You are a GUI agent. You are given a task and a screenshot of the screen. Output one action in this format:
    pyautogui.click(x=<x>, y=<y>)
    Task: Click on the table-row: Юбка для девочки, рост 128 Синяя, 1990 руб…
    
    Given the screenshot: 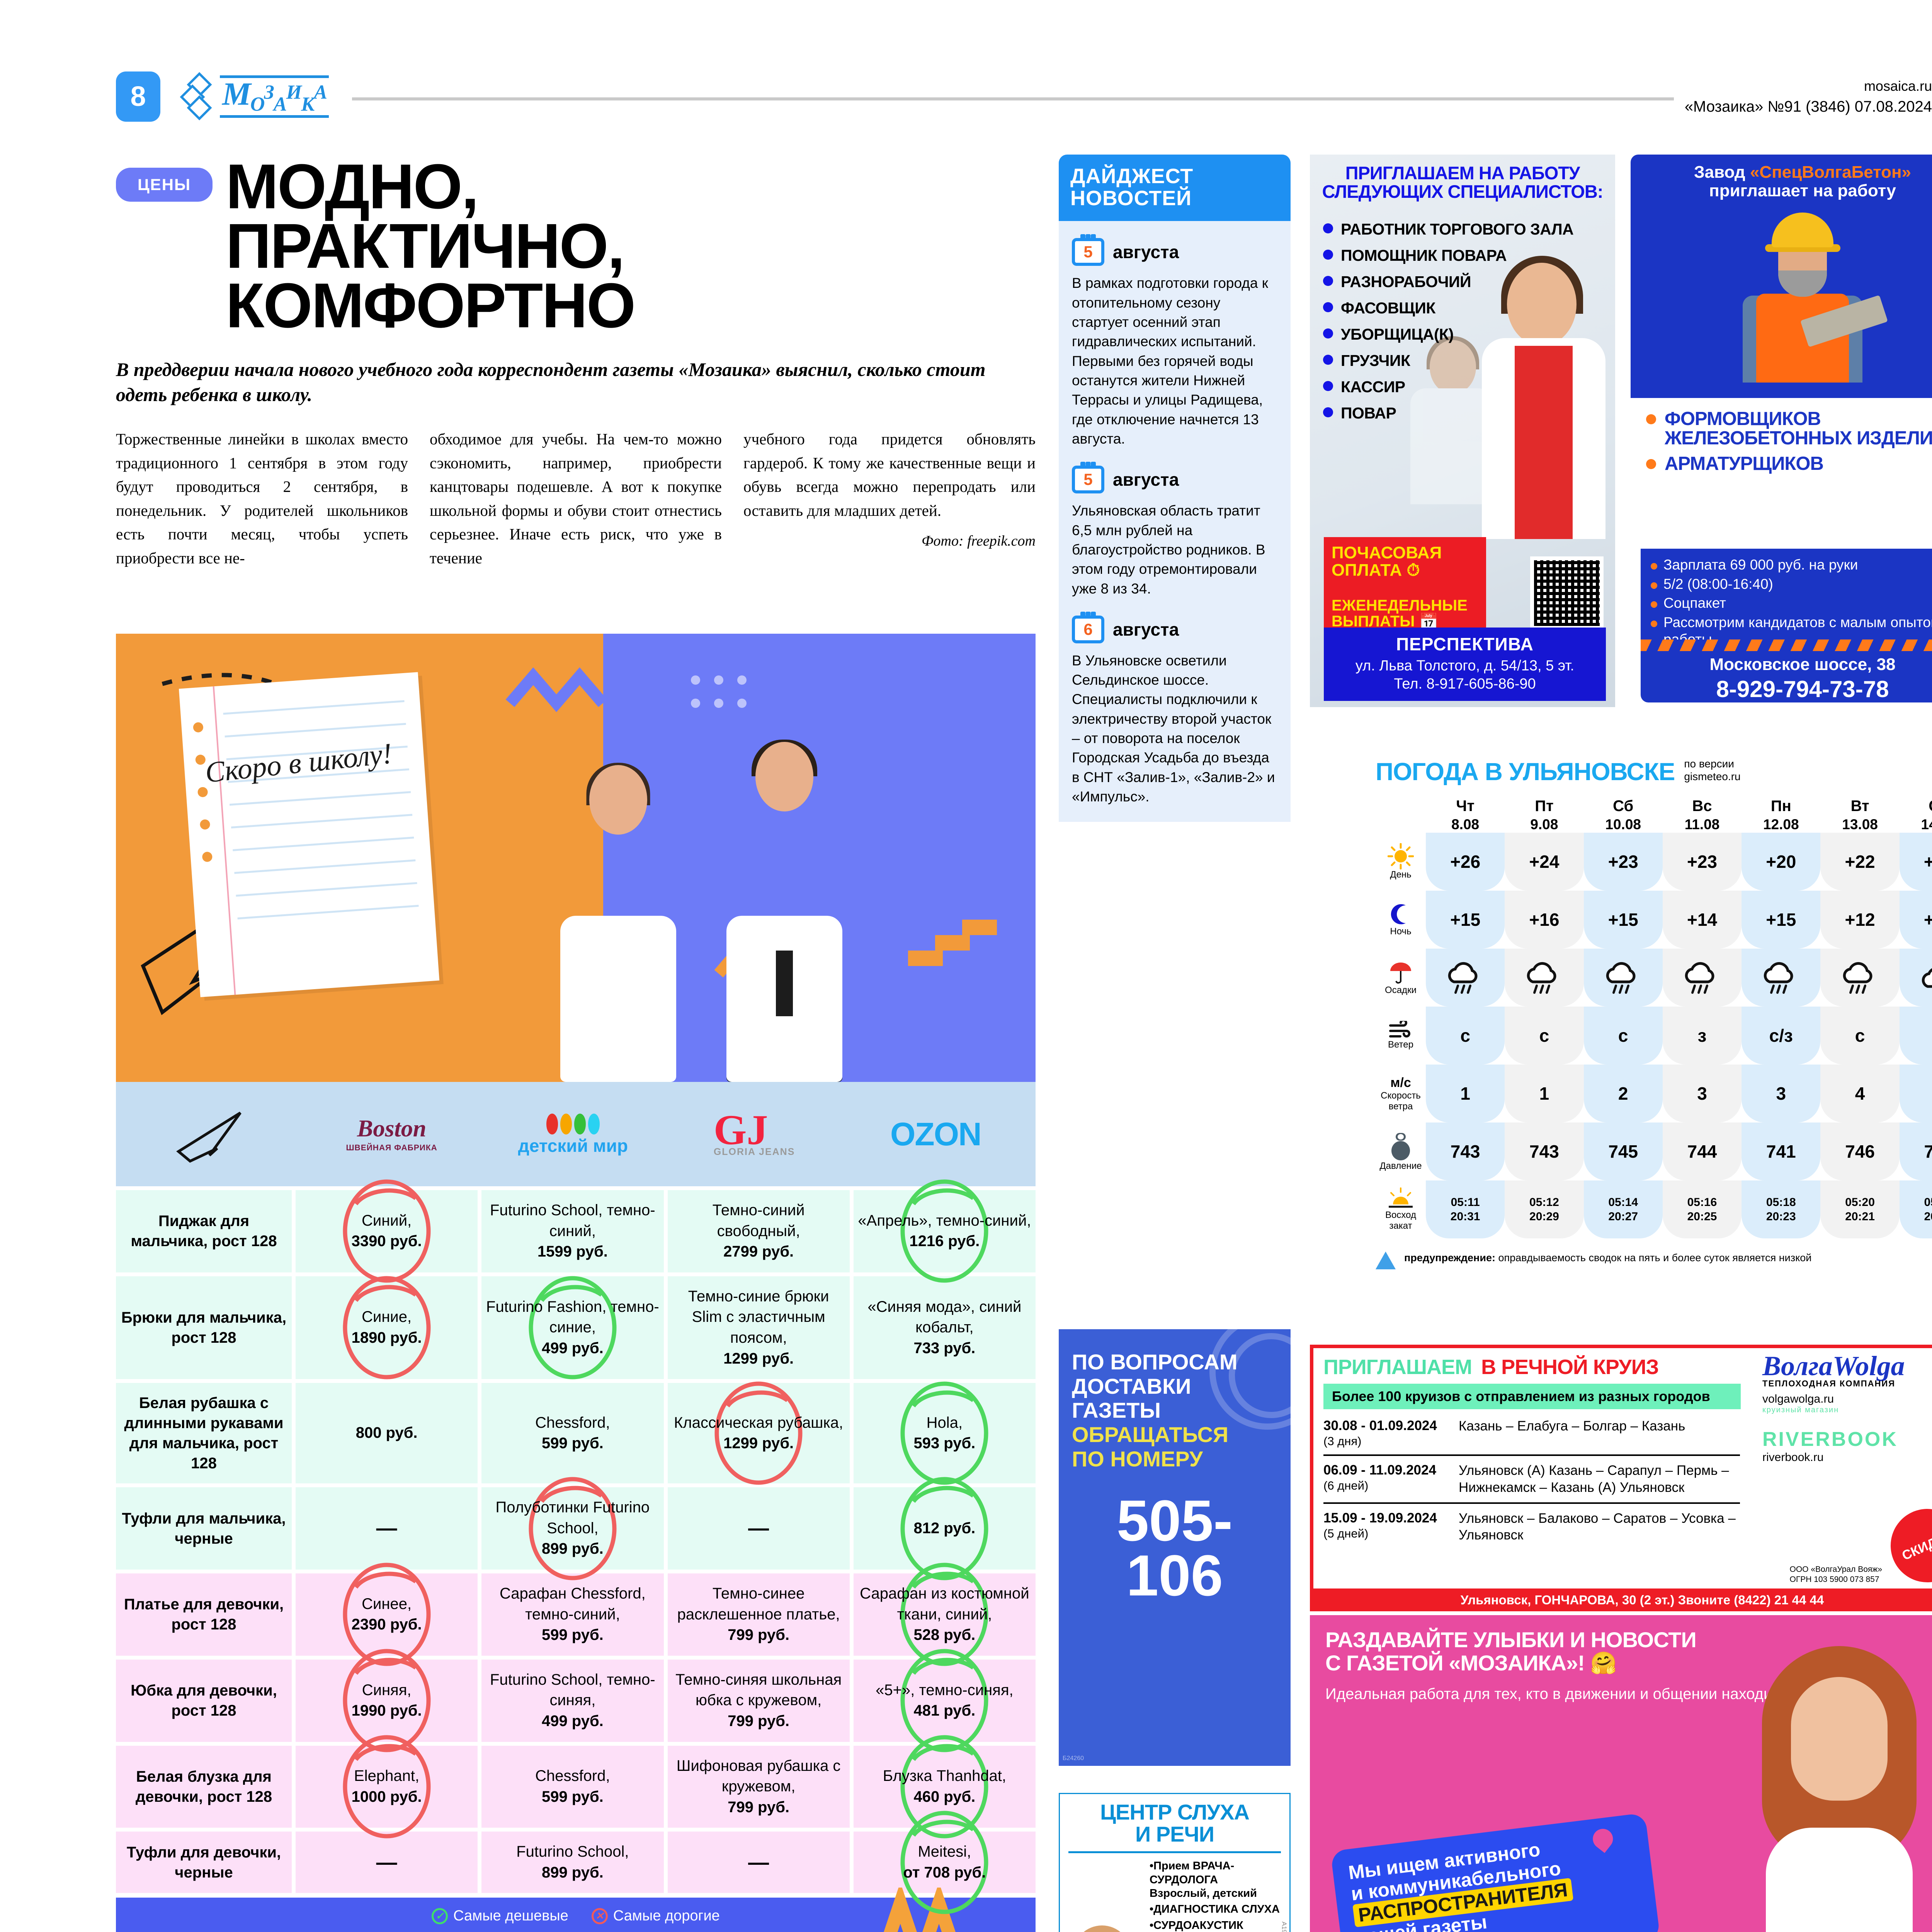 What is the action you would take?
    pyautogui.click(x=576, y=1700)
    